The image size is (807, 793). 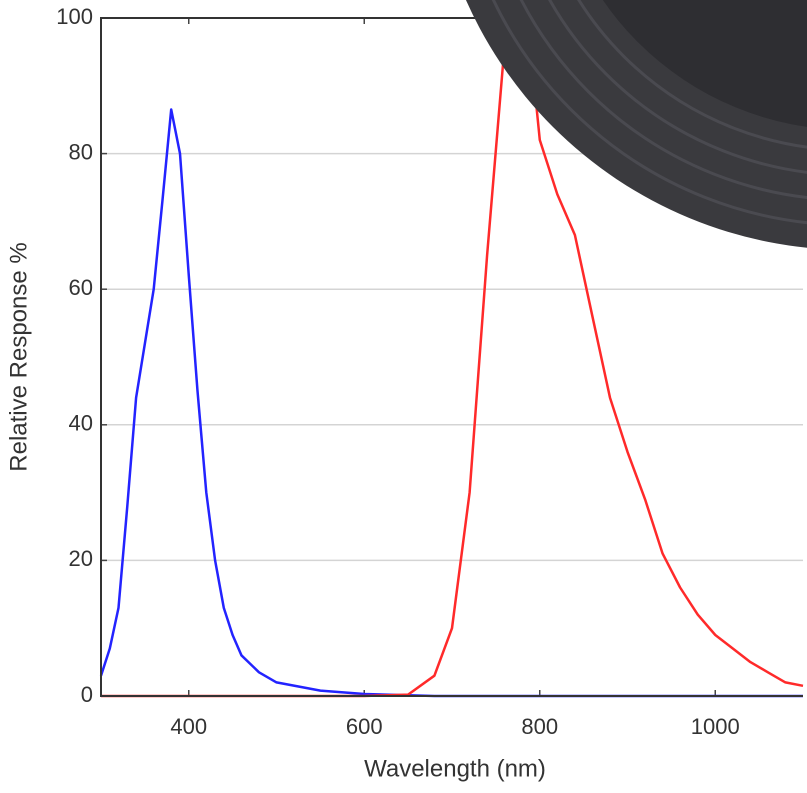 I want to click on y-tick-label: 60, so click(x=81, y=287).